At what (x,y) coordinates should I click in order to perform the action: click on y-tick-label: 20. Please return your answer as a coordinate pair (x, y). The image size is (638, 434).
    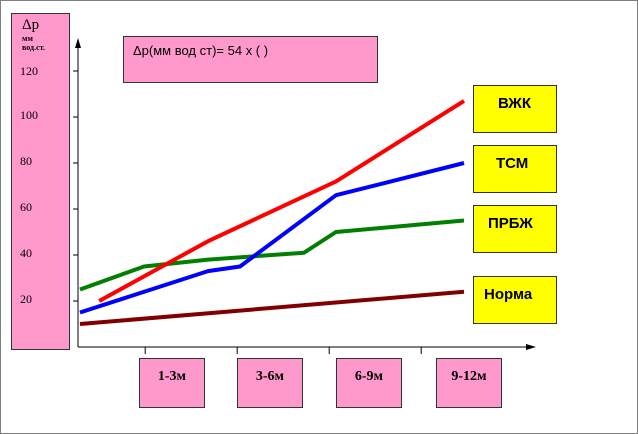
    Looking at the image, I should click on (26, 299).